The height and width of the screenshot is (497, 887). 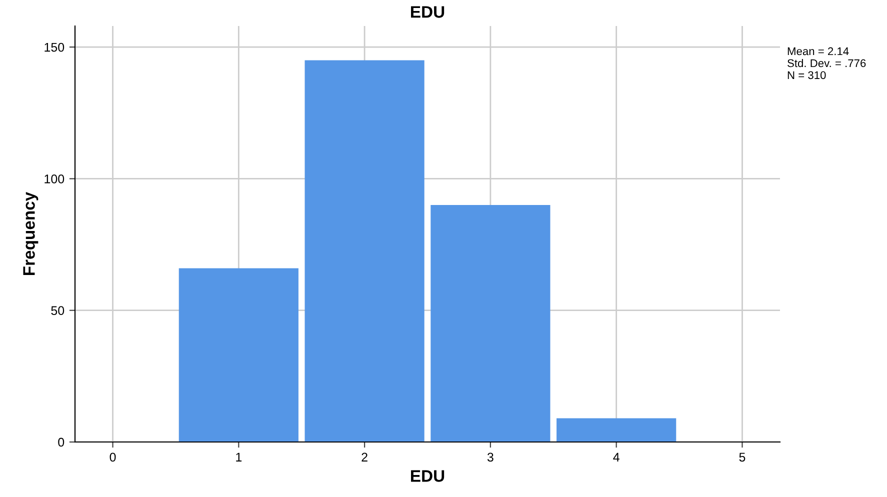 I want to click on text: Mean = 2.14 Std. Dev. = .776 N = 310, so click(x=827, y=63).